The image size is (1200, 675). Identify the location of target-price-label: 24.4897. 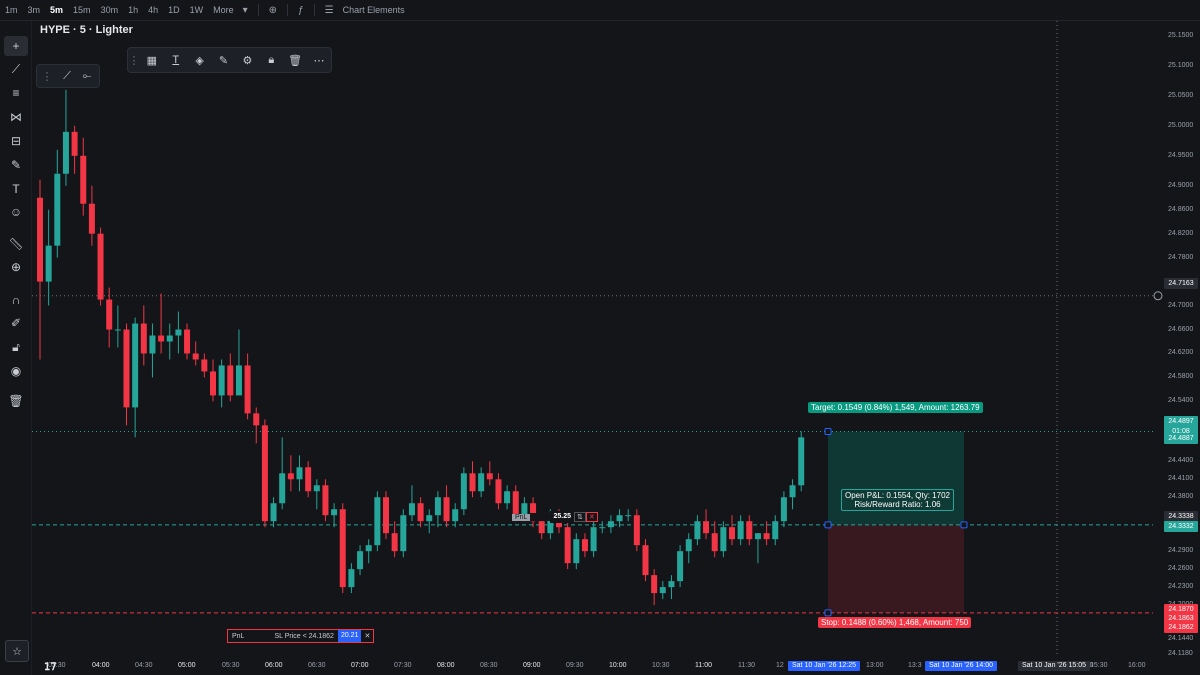
(1181, 421).